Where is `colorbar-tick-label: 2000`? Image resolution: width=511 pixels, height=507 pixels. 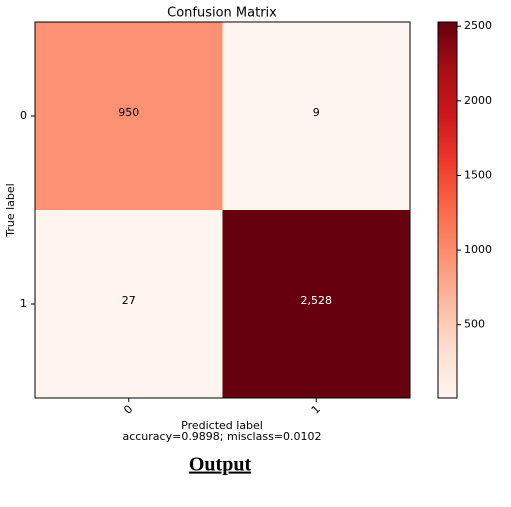
colorbar-tick-label: 2000 is located at coordinates (478, 100).